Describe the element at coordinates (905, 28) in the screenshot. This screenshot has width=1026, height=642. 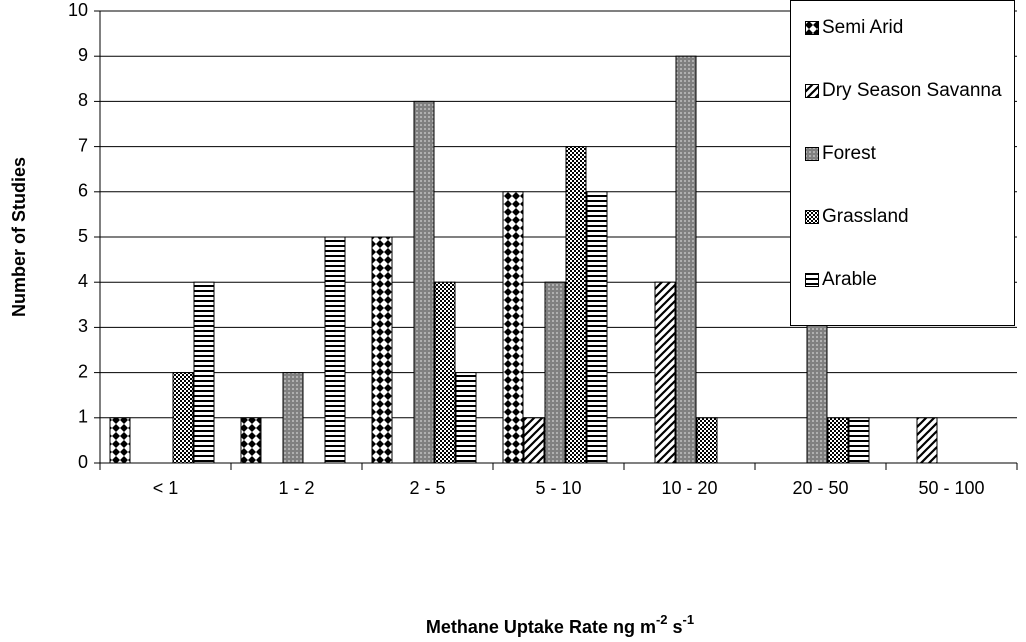
I see `legend-entry: Semi Arid` at that location.